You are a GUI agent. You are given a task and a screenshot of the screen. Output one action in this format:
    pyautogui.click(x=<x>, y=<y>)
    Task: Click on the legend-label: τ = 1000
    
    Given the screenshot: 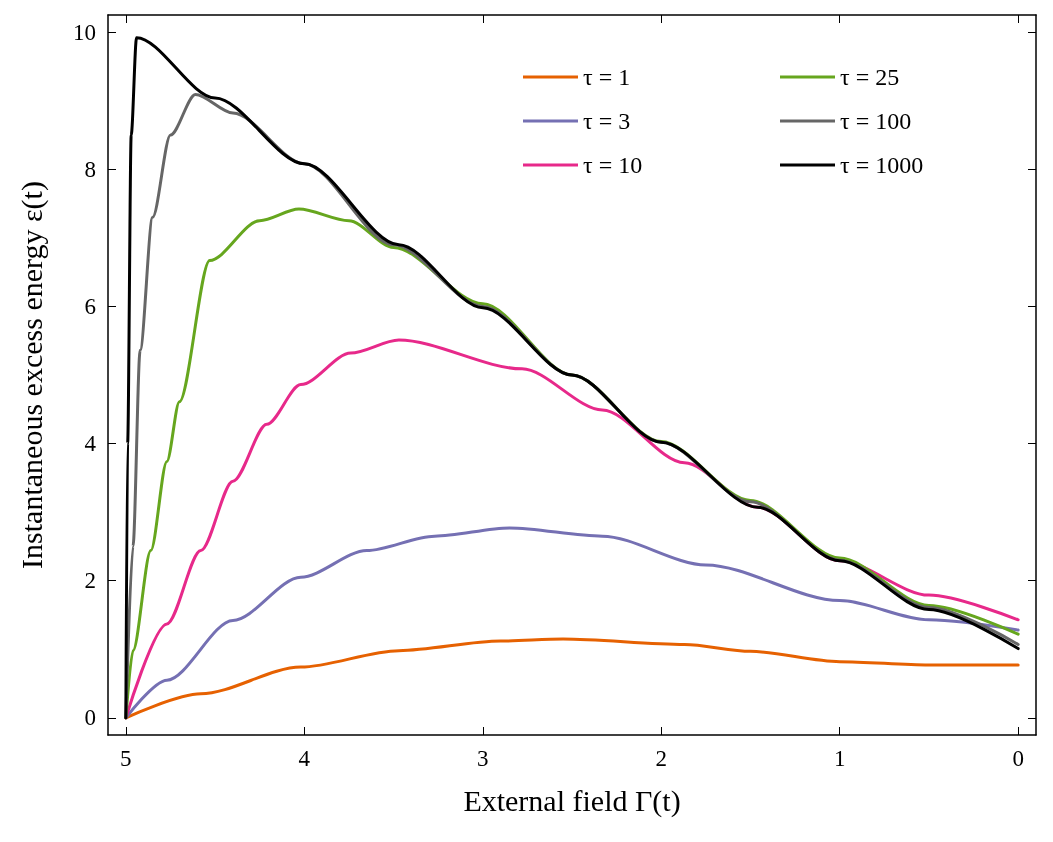 What is the action you would take?
    pyautogui.click(x=882, y=165)
    